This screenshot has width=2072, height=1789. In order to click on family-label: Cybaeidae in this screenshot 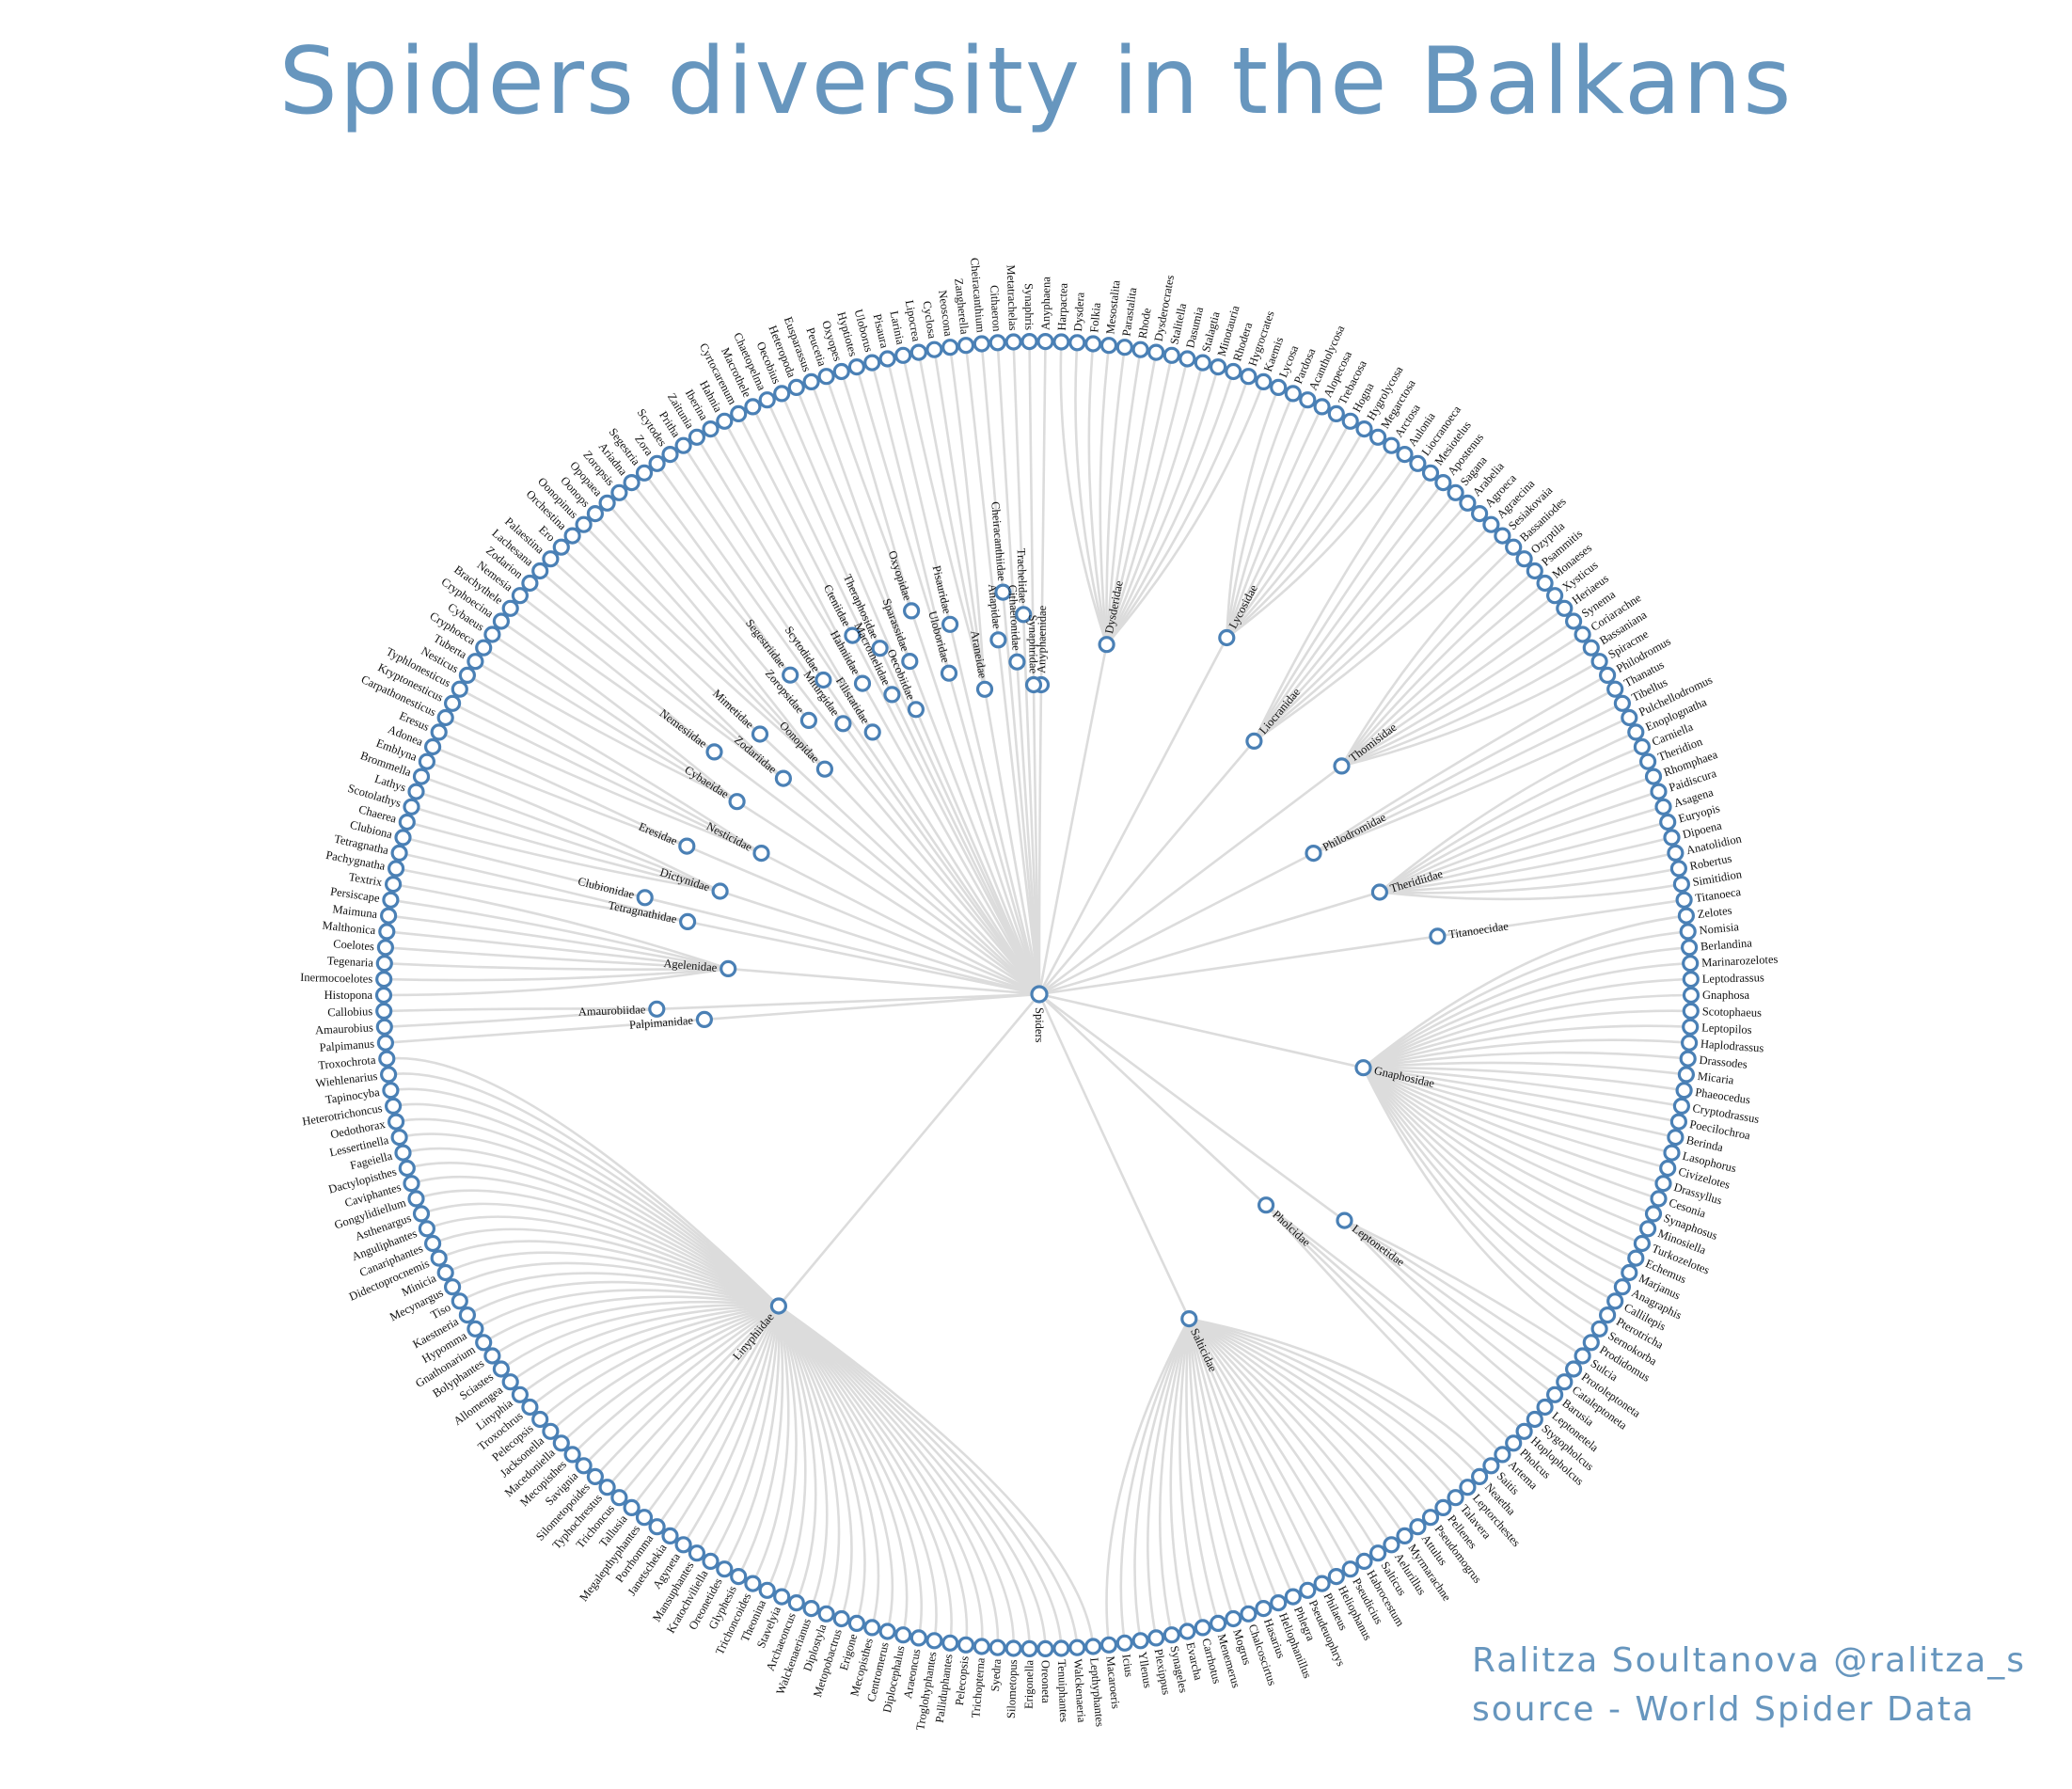, I will do `click(706, 782)`.